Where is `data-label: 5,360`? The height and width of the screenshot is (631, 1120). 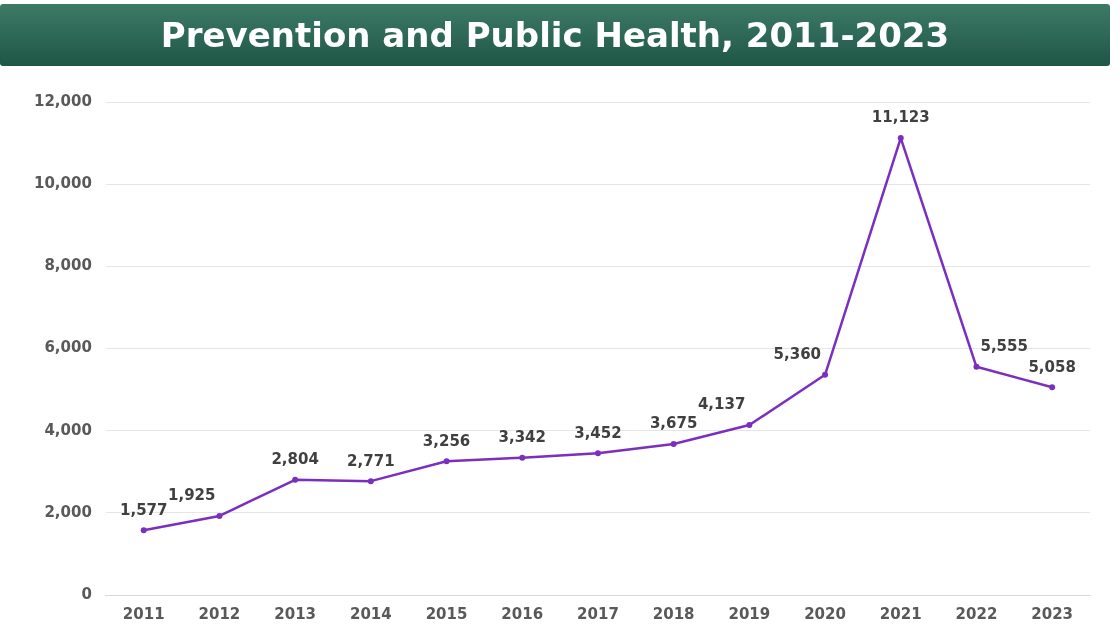
data-label: 5,360 is located at coordinates (797, 354).